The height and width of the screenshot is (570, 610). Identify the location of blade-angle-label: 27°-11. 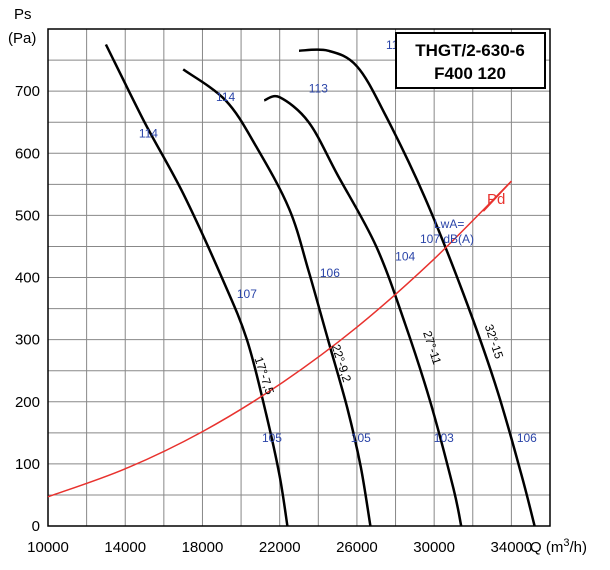
(432, 348).